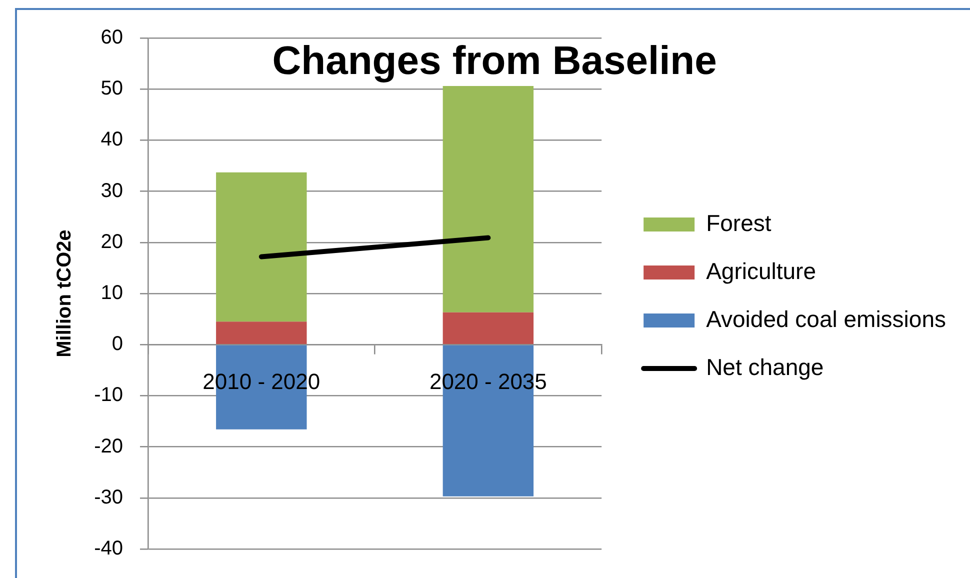 This screenshot has width=970, height=578. What do you see at coordinates (765, 367) in the screenshot?
I see `legend-label: Net change` at bounding box center [765, 367].